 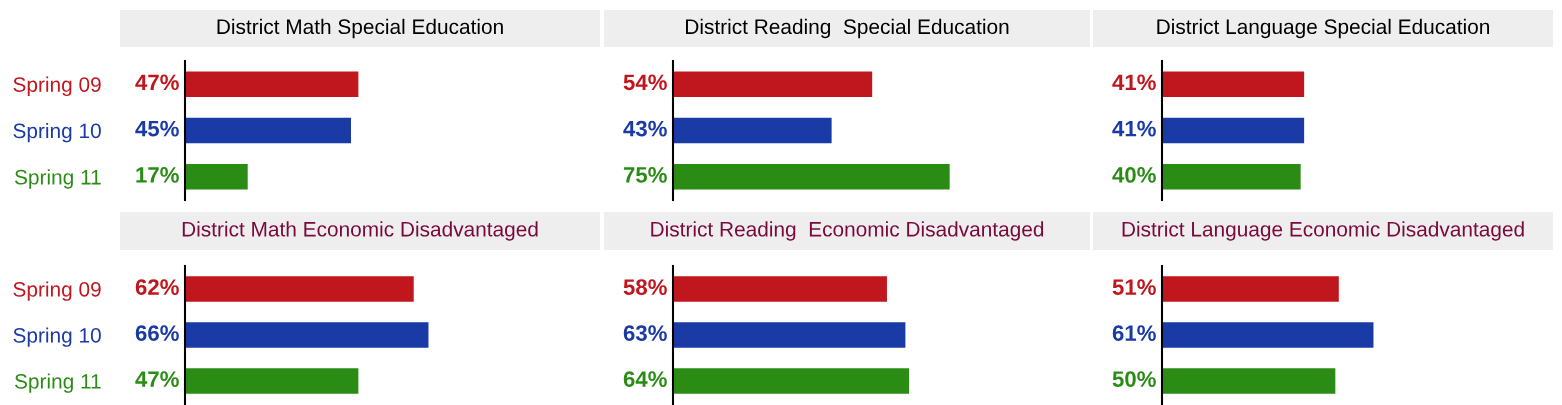 I want to click on data-label: 66%, so click(x=157, y=333).